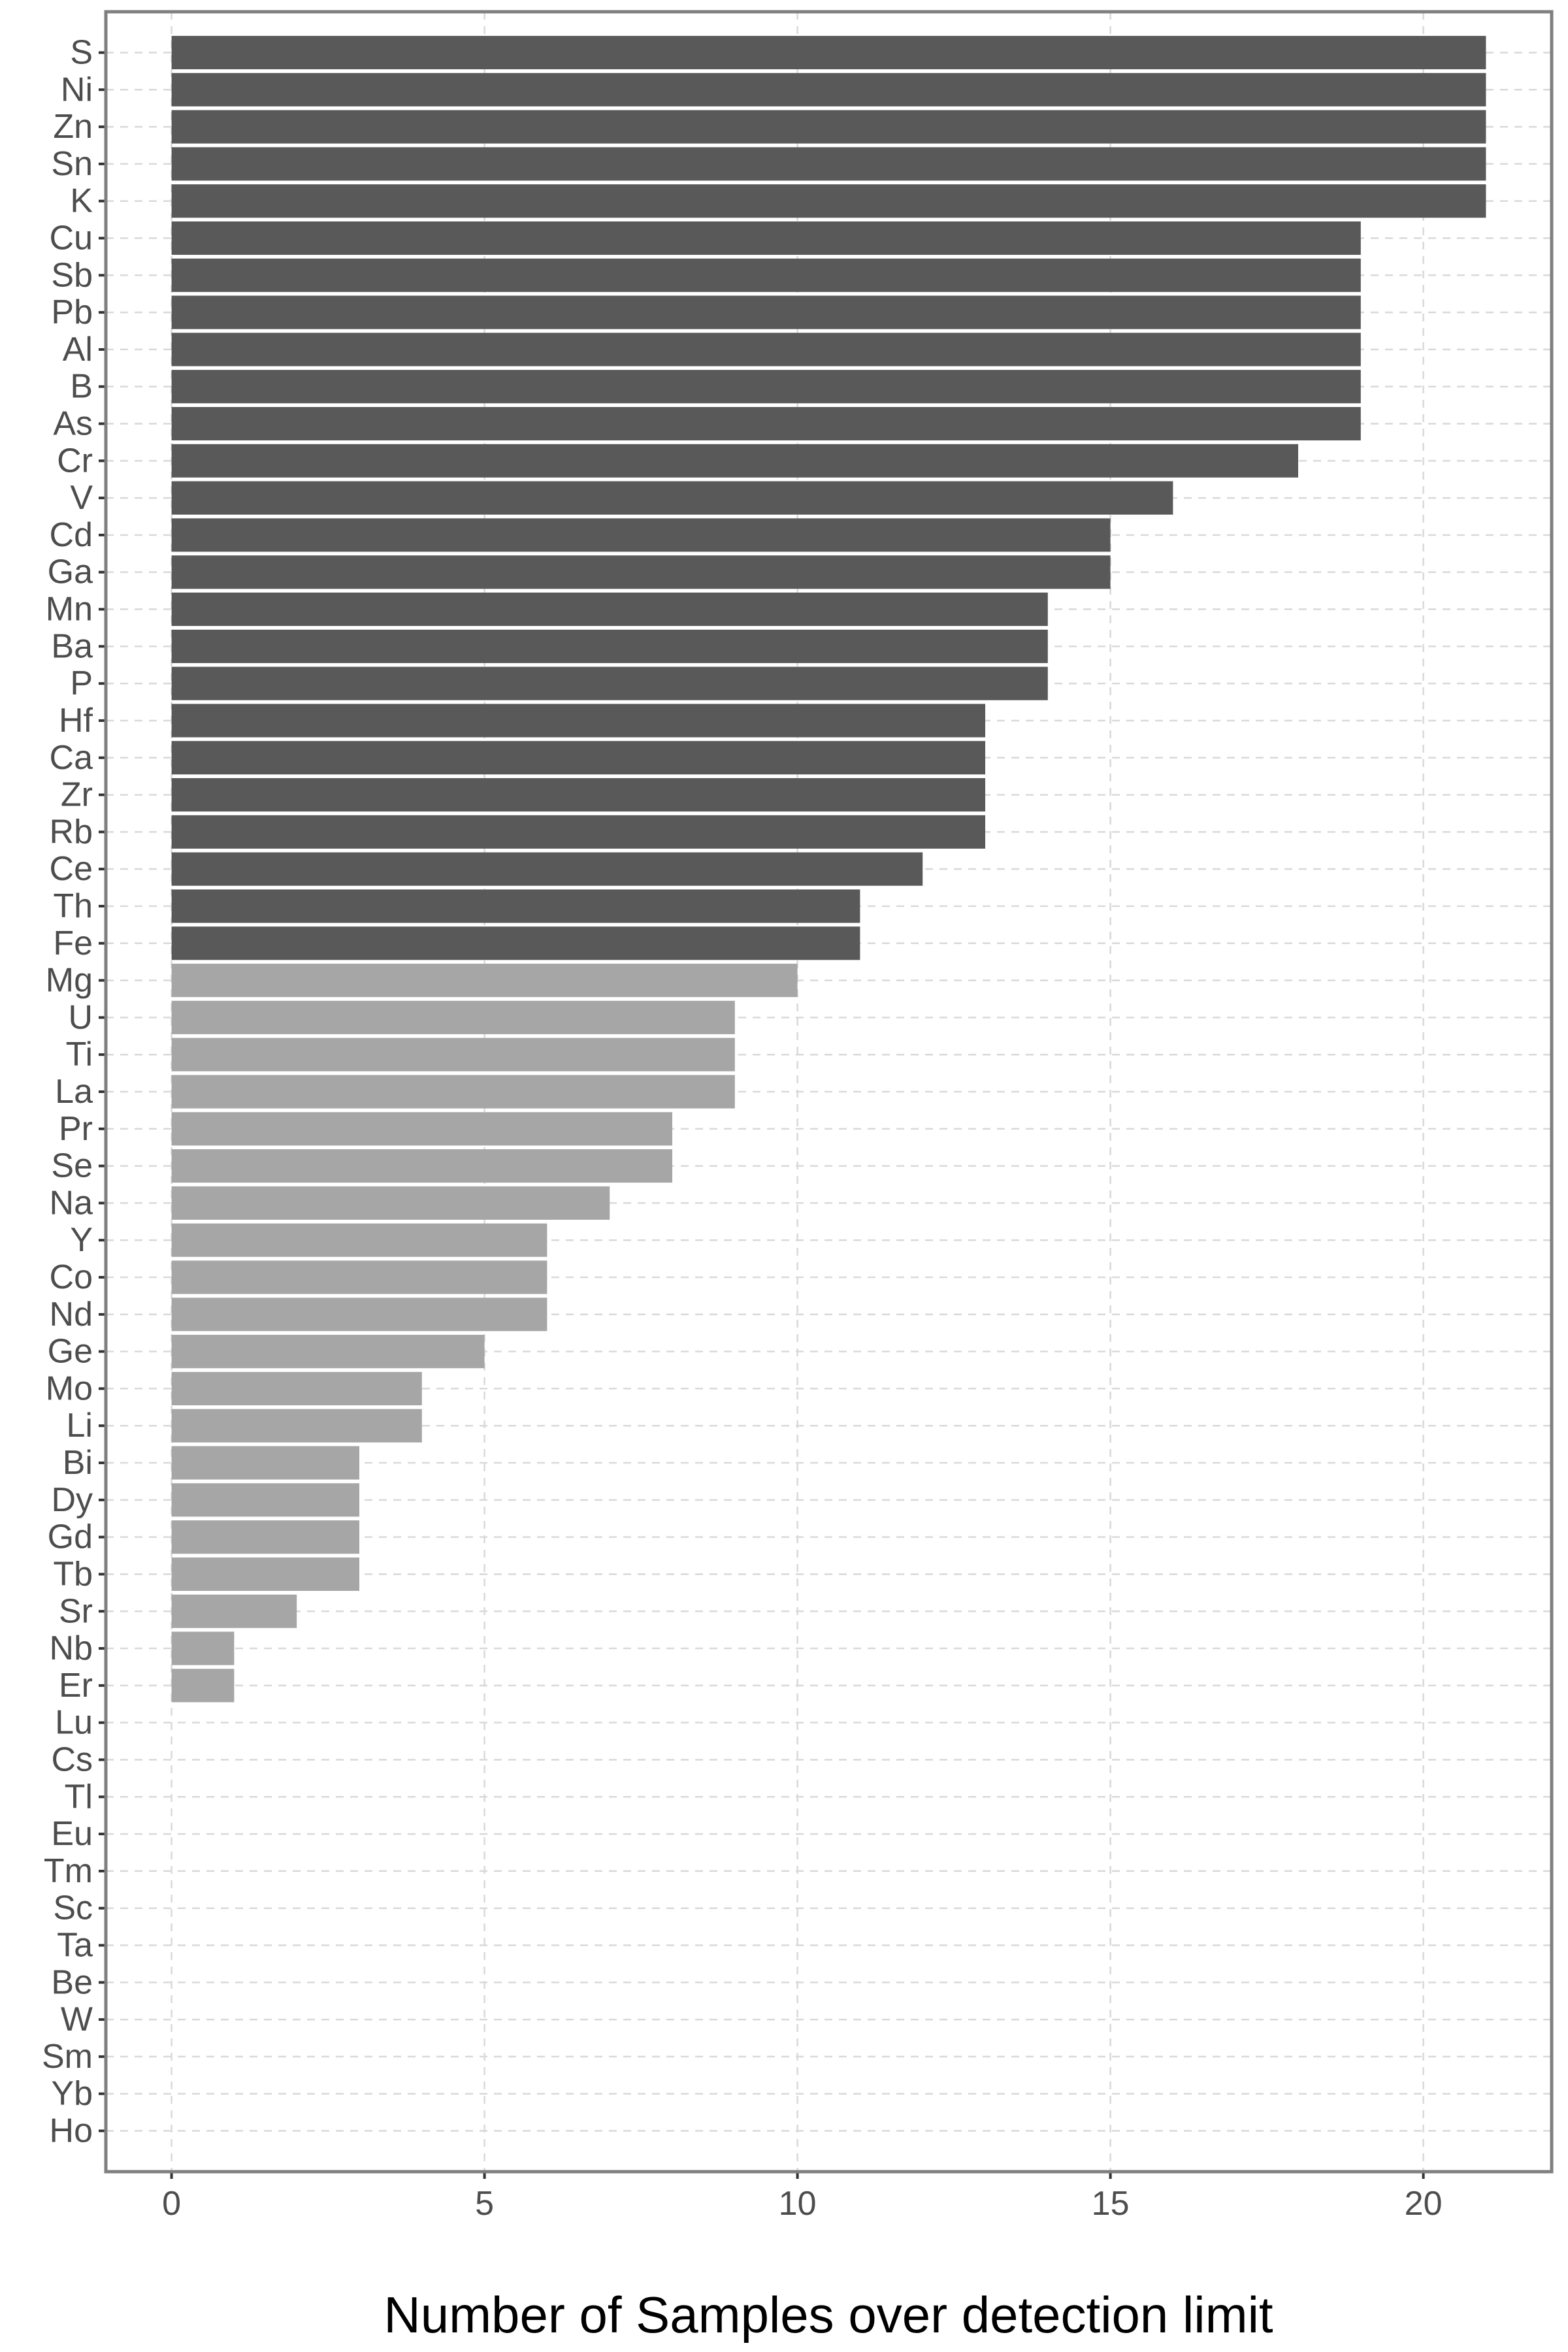  I want to click on y-tick-label: B, so click(81, 387).